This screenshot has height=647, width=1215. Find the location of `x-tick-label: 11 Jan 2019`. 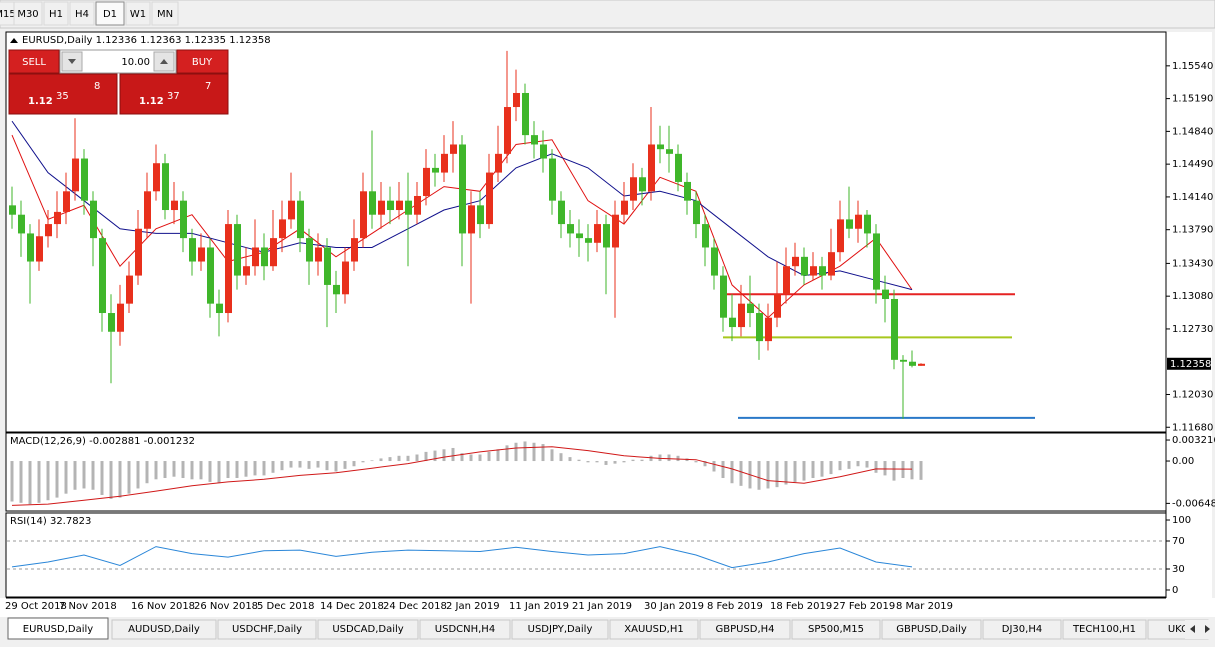

x-tick-label: 11 Jan 2019 is located at coordinates (539, 606).